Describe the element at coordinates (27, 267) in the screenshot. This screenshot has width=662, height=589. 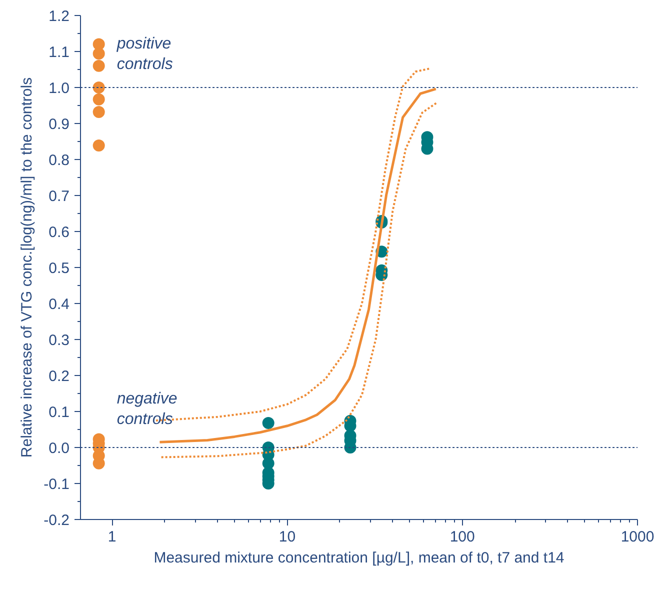
I see `y-axis-title: Relative increase of VTG conc.[log(ng)/ml] to the controls` at that location.